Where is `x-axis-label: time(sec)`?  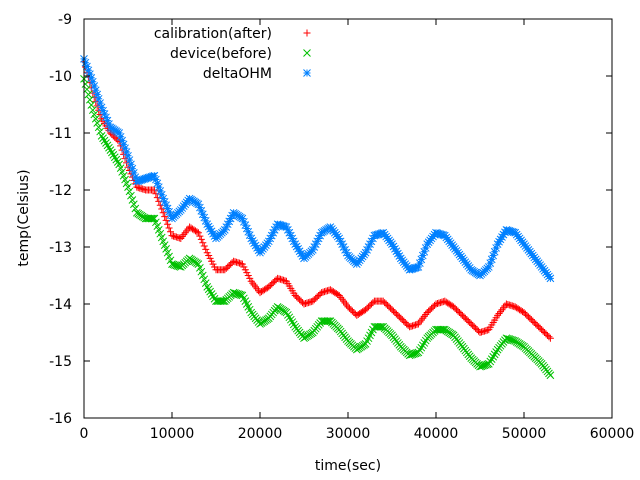 x-axis-label: time(sec) is located at coordinates (348, 466).